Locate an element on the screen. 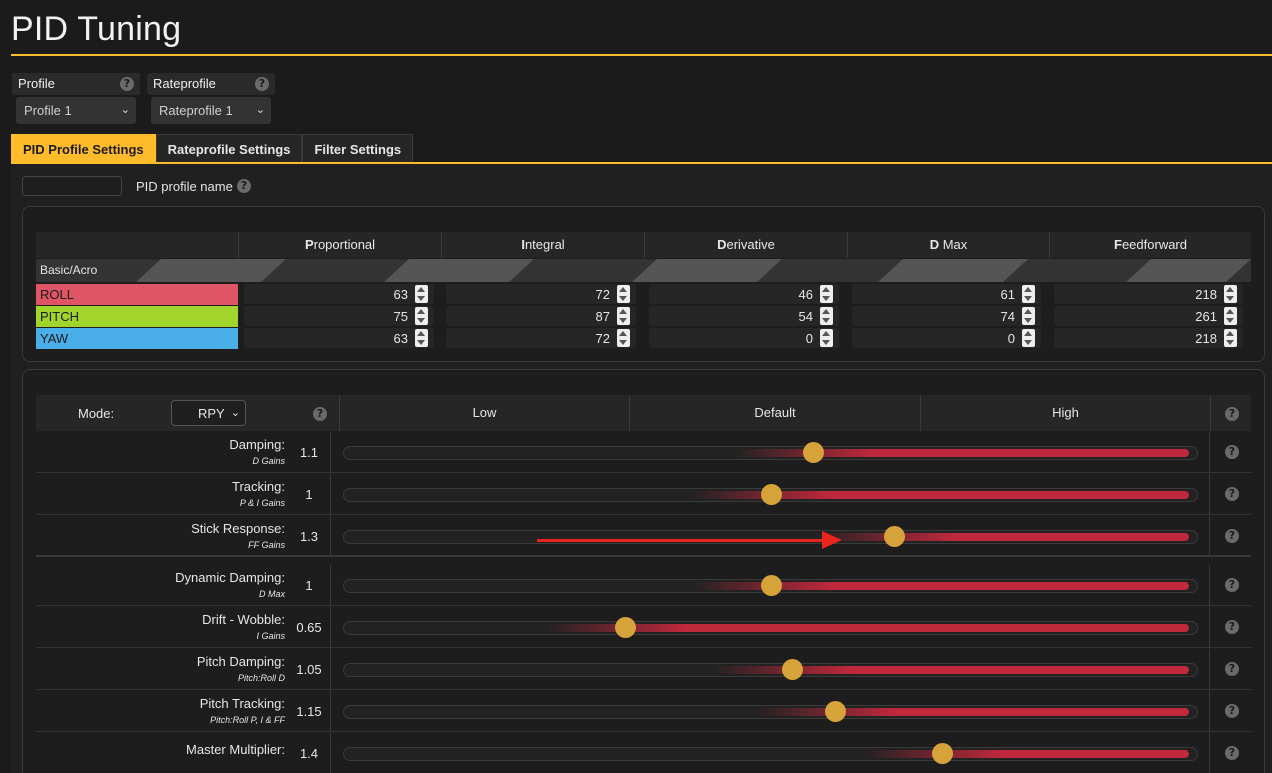 The image size is (1272, 773). slider-sublabel: P & I Gains is located at coordinates (262, 503).